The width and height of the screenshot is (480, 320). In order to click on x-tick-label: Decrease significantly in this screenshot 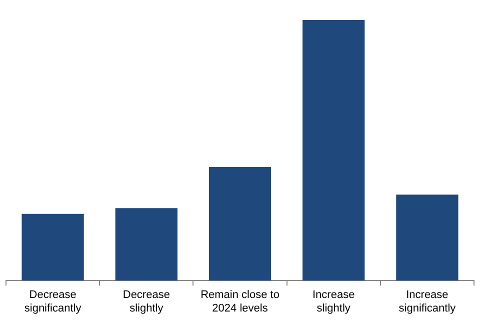, I will do `click(53, 301)`.